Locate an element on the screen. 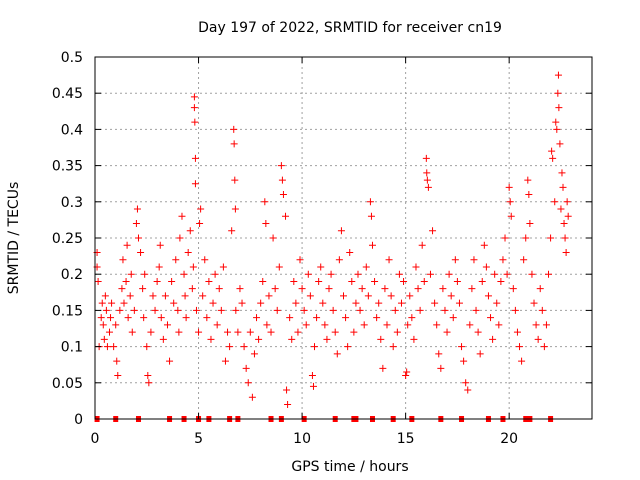 The width and height of the screenshot is (640, 480). y-tick-label: 0 is located at coordinates (78, 420).